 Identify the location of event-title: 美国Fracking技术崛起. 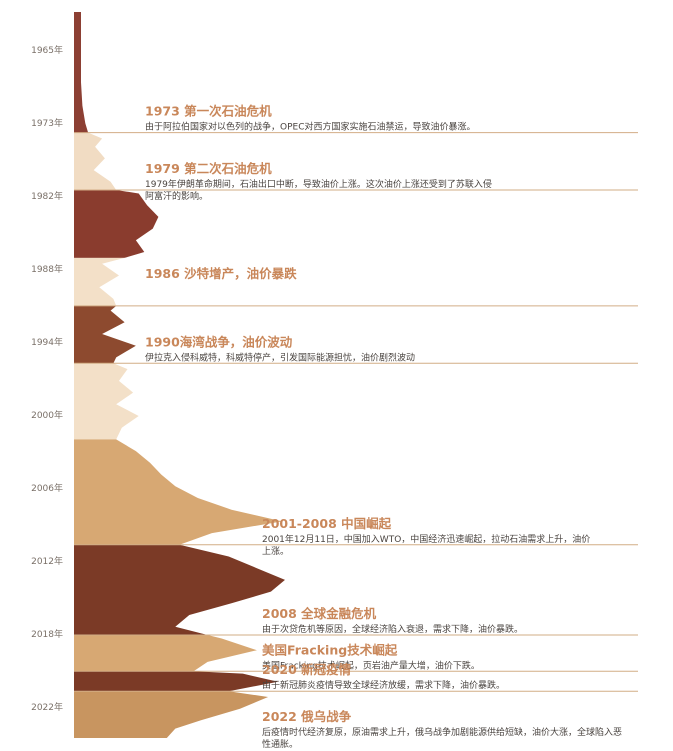
(330, 649).